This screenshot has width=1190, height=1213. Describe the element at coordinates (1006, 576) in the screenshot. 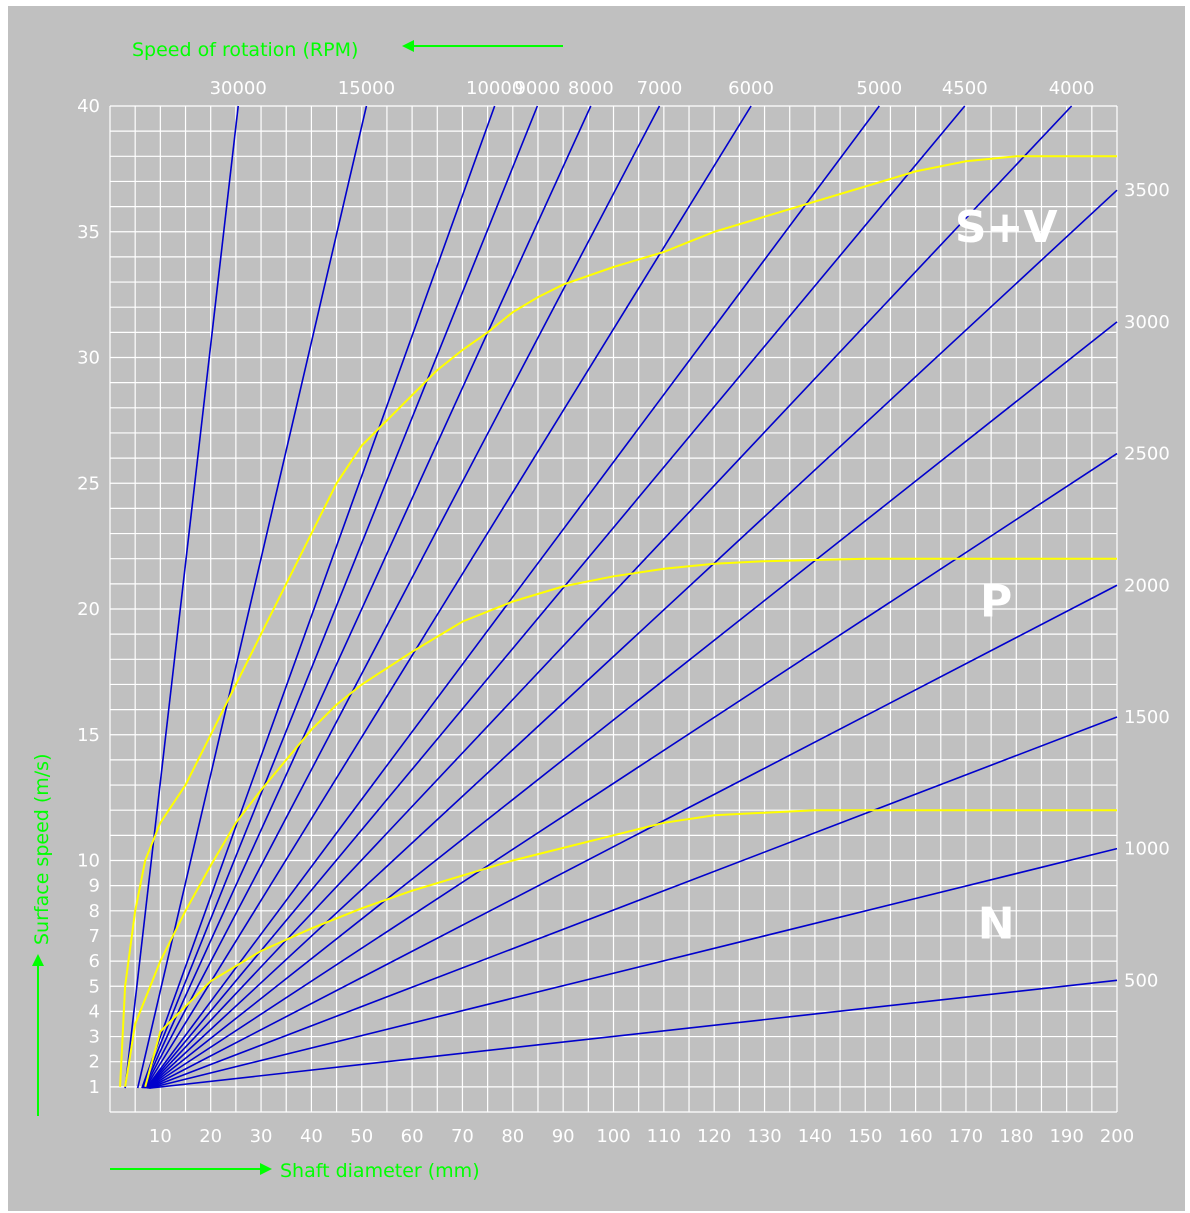

I see `region-labels: S+V P N` at that location.